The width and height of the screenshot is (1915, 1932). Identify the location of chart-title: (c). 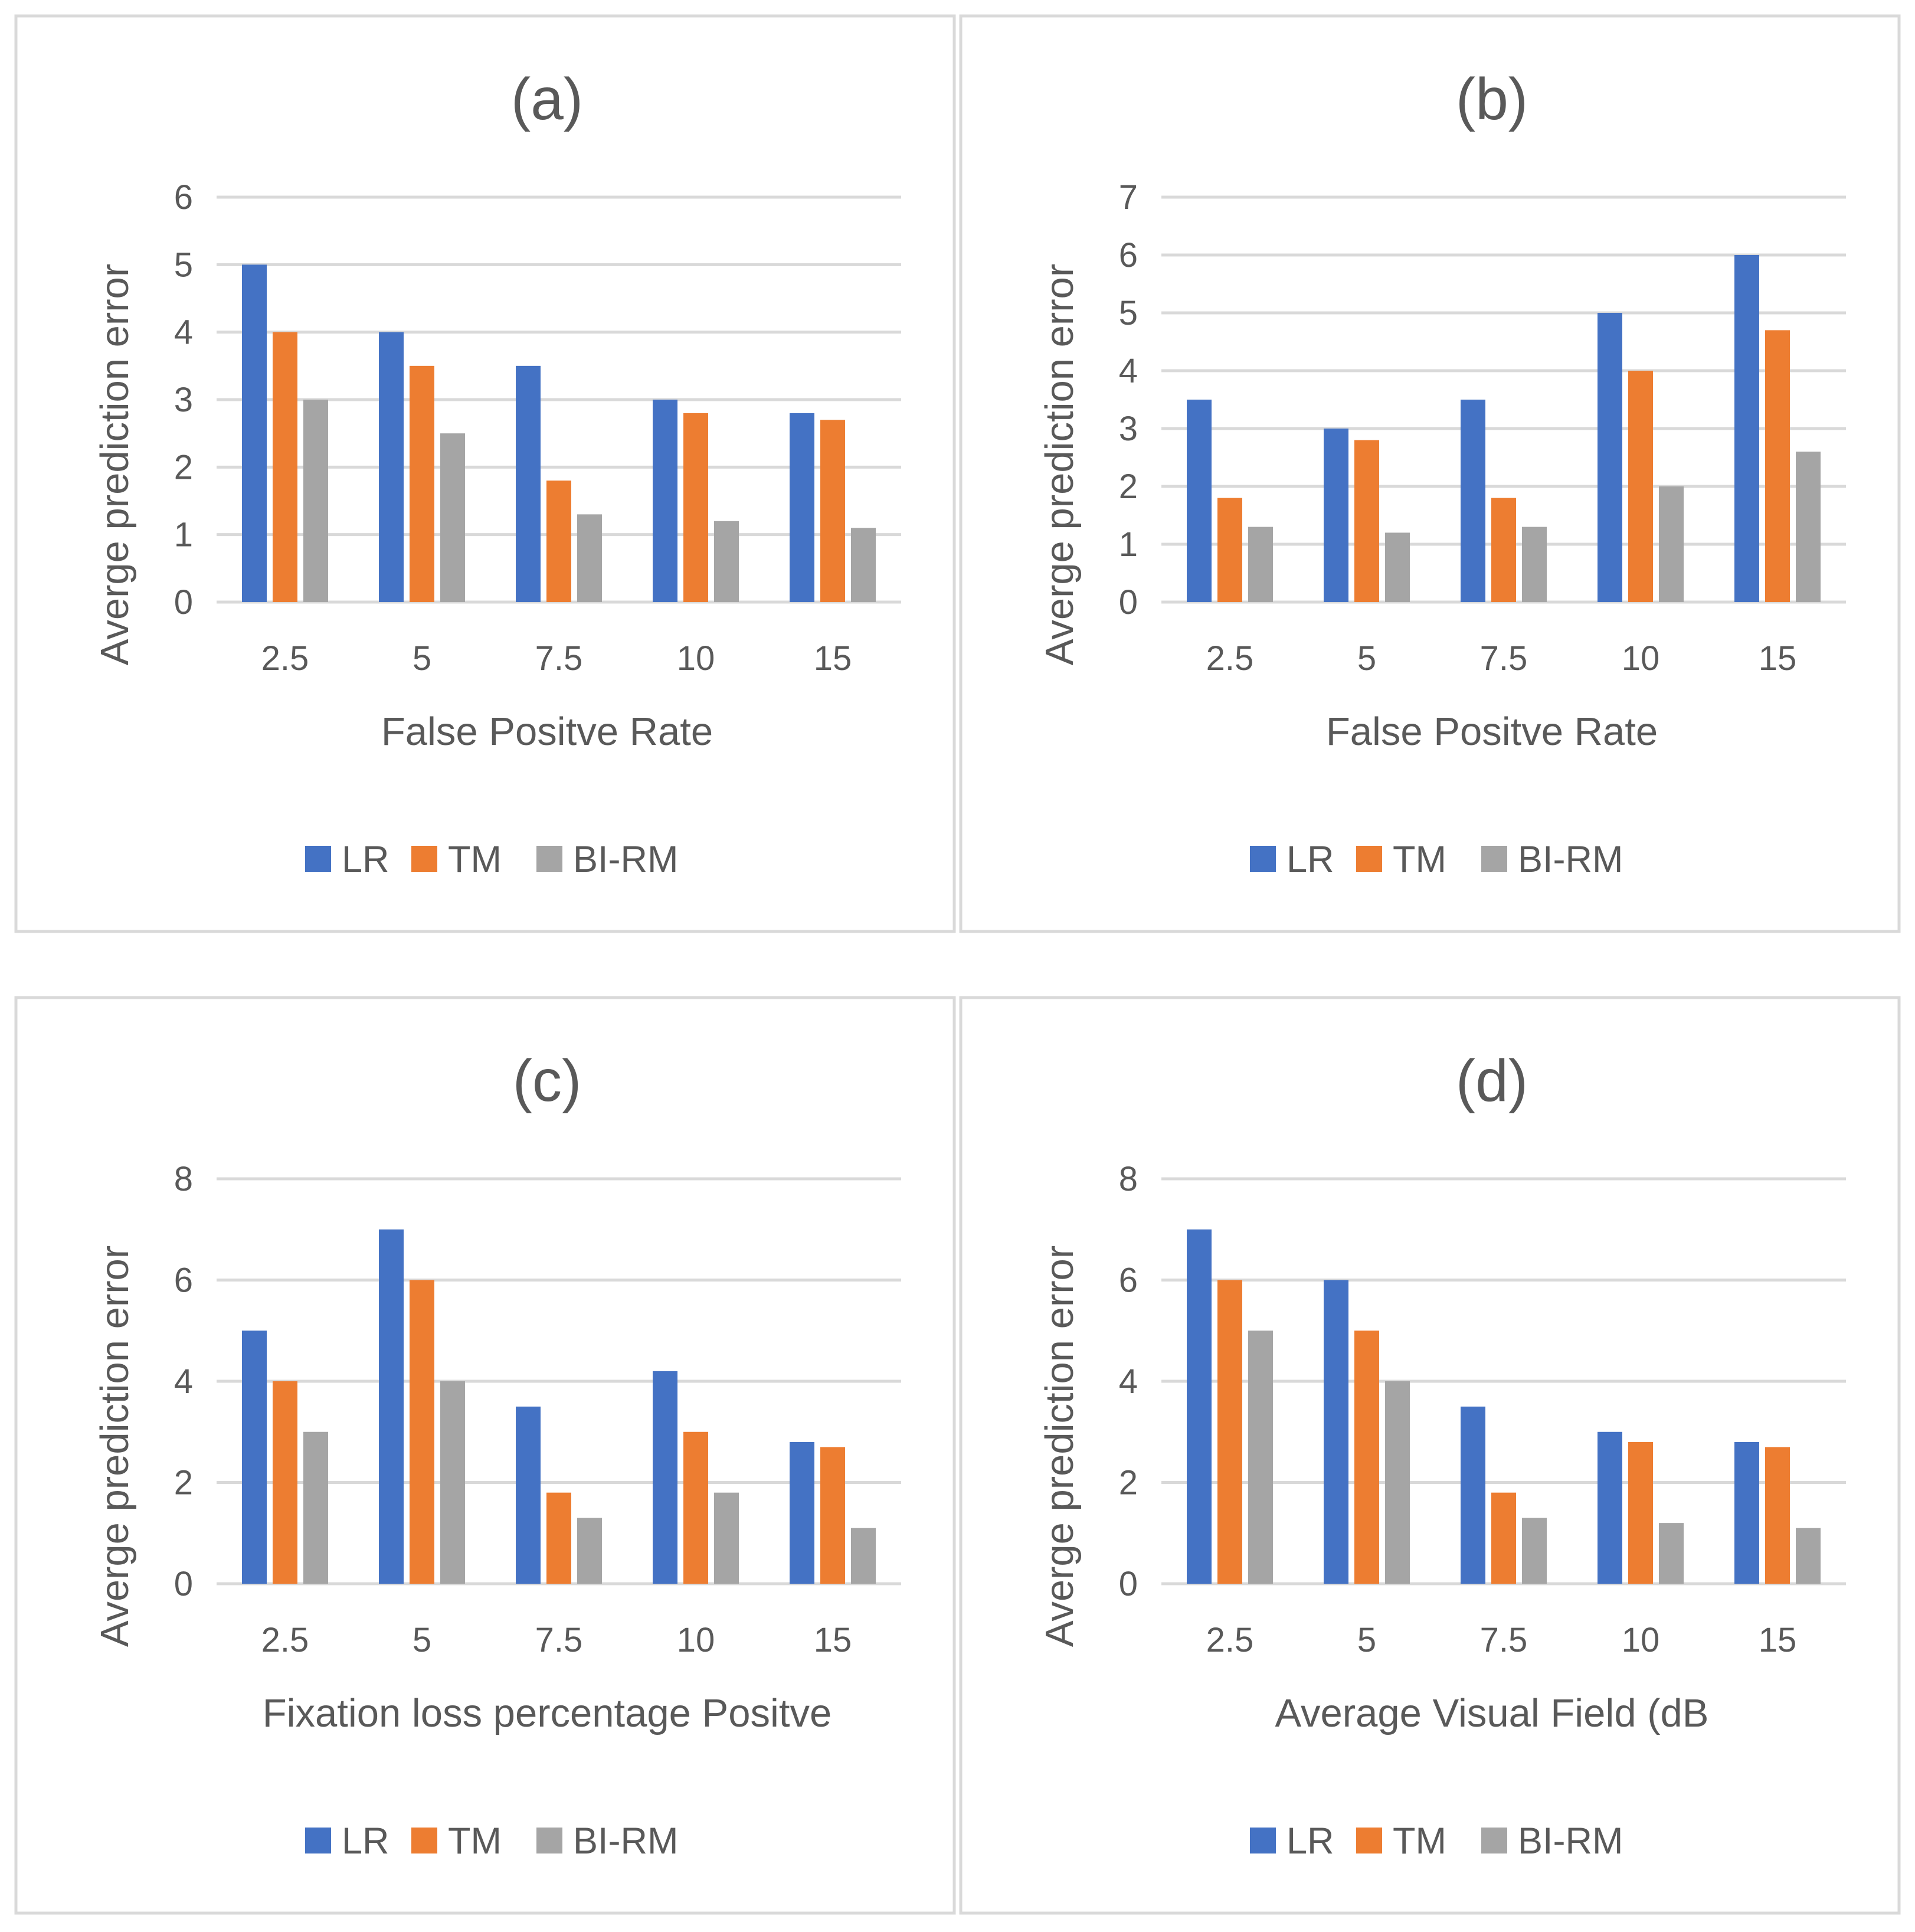
(547, 1081).